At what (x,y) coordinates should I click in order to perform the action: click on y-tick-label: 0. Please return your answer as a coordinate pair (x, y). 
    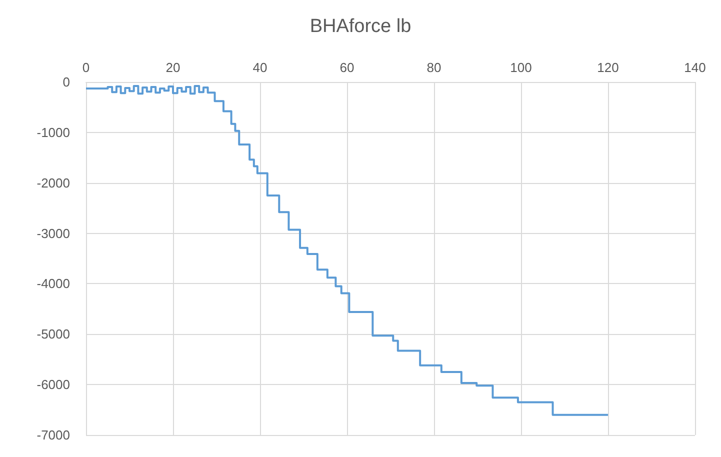
    Looking at the image, I should click on (66, 82).